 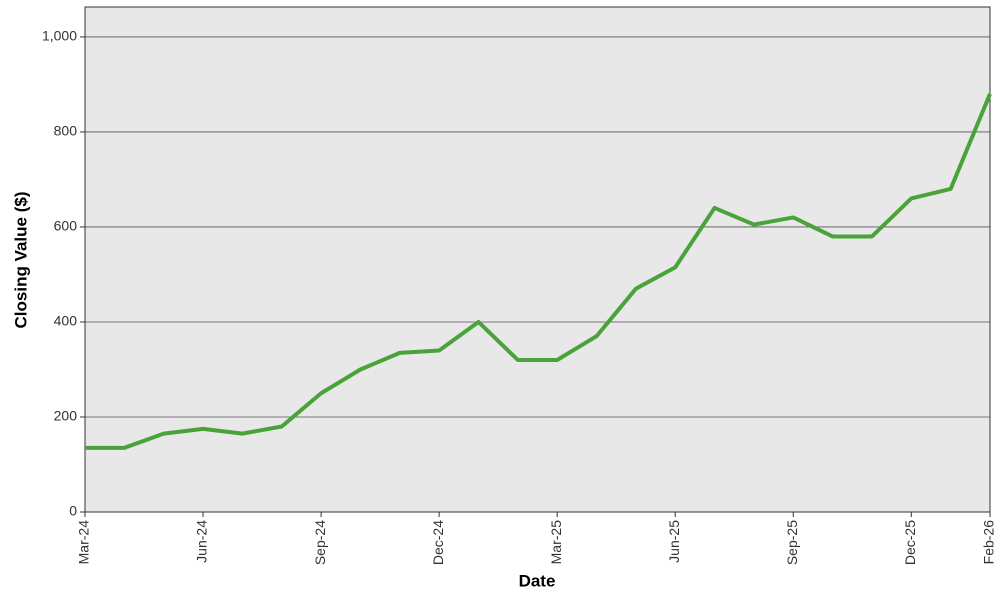 What do you see at coordinates (73, 511) in the screenshot?
I see `y-tick-label: 0` at bounding box center [73, 511].